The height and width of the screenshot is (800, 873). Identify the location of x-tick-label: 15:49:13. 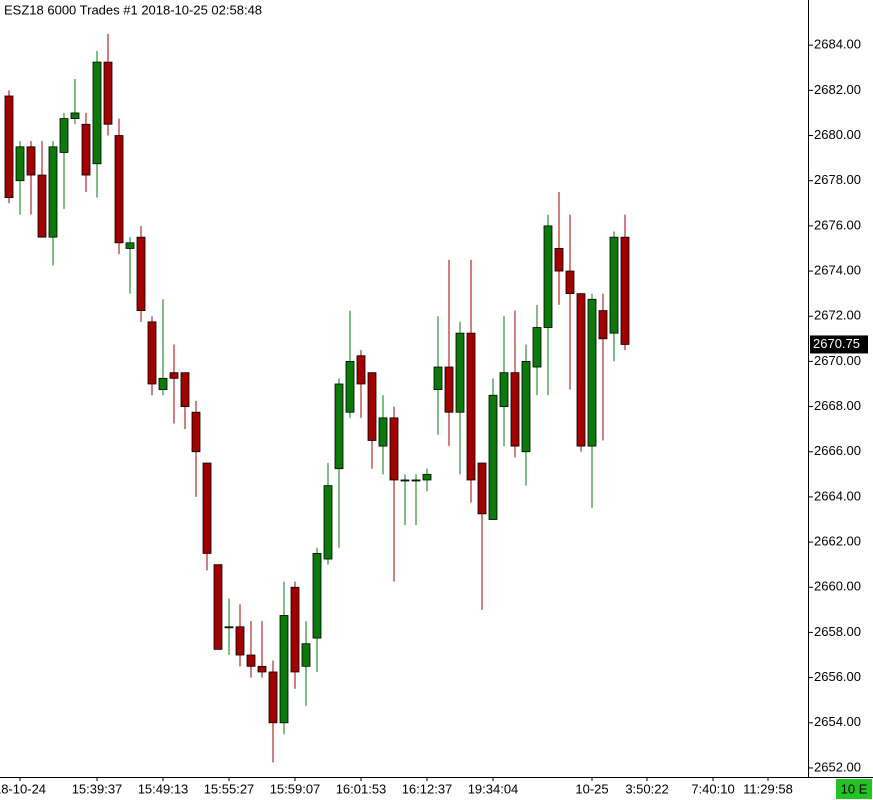
(163, 788).